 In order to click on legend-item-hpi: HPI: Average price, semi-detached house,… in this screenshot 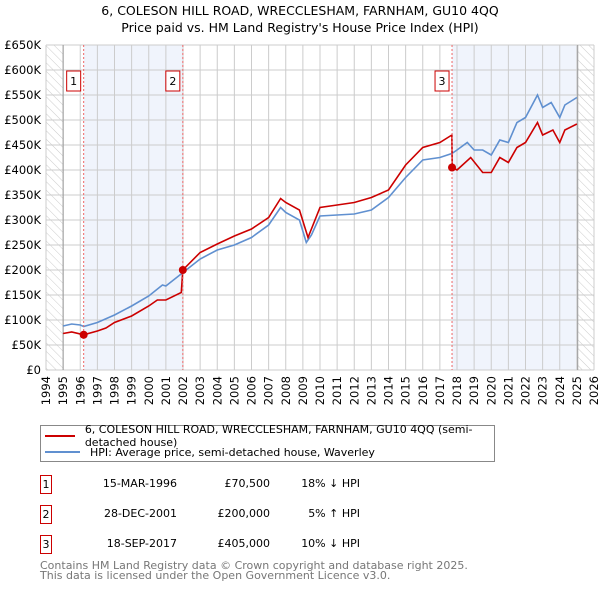, I will do `click(210, 452)`.